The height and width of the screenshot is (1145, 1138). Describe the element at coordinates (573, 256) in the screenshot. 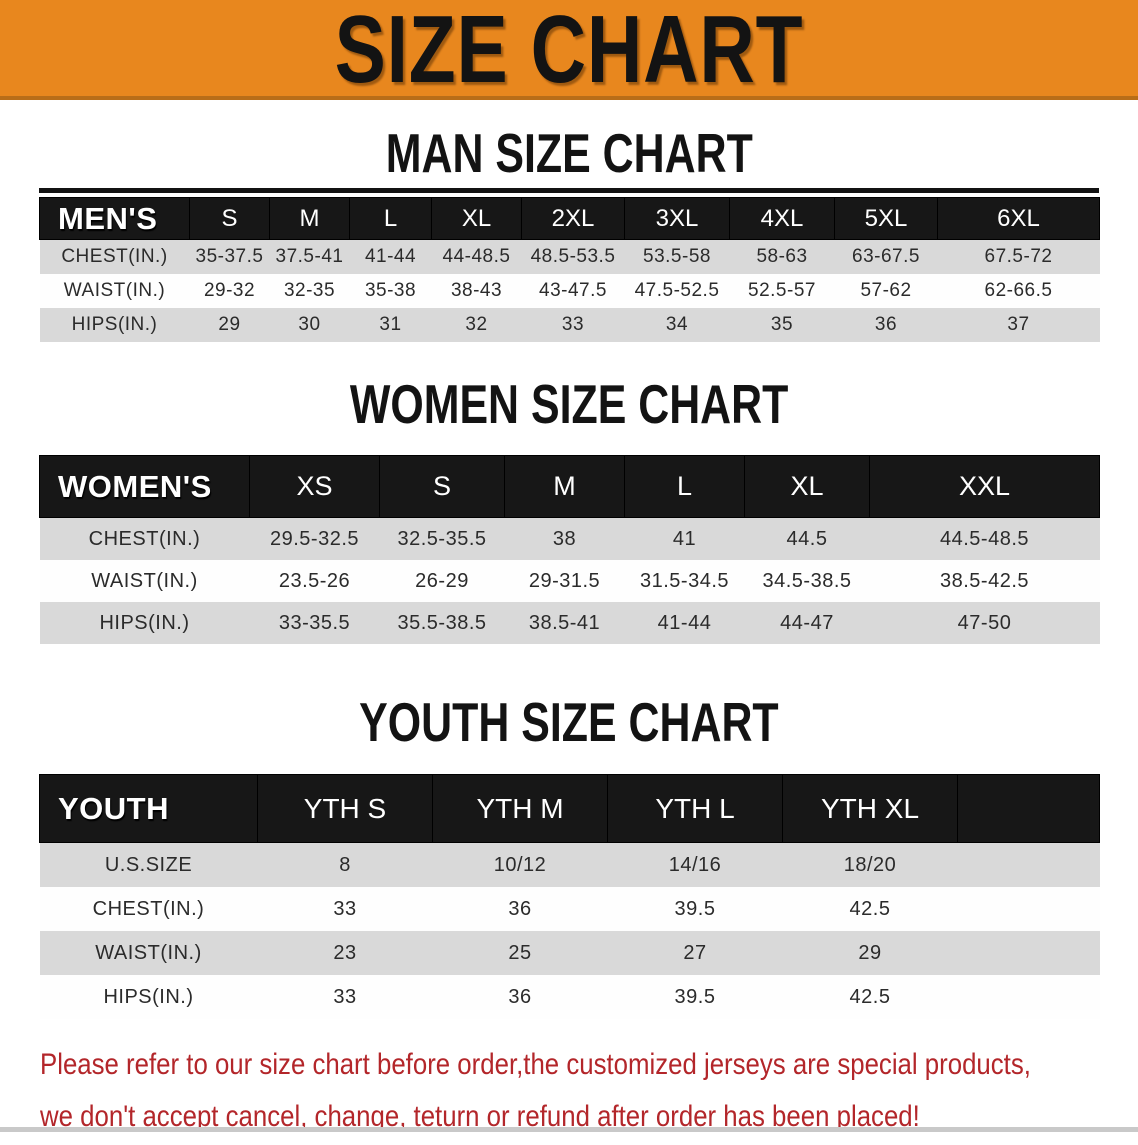

I see `value-cell: 48.5-53.5` at that location.